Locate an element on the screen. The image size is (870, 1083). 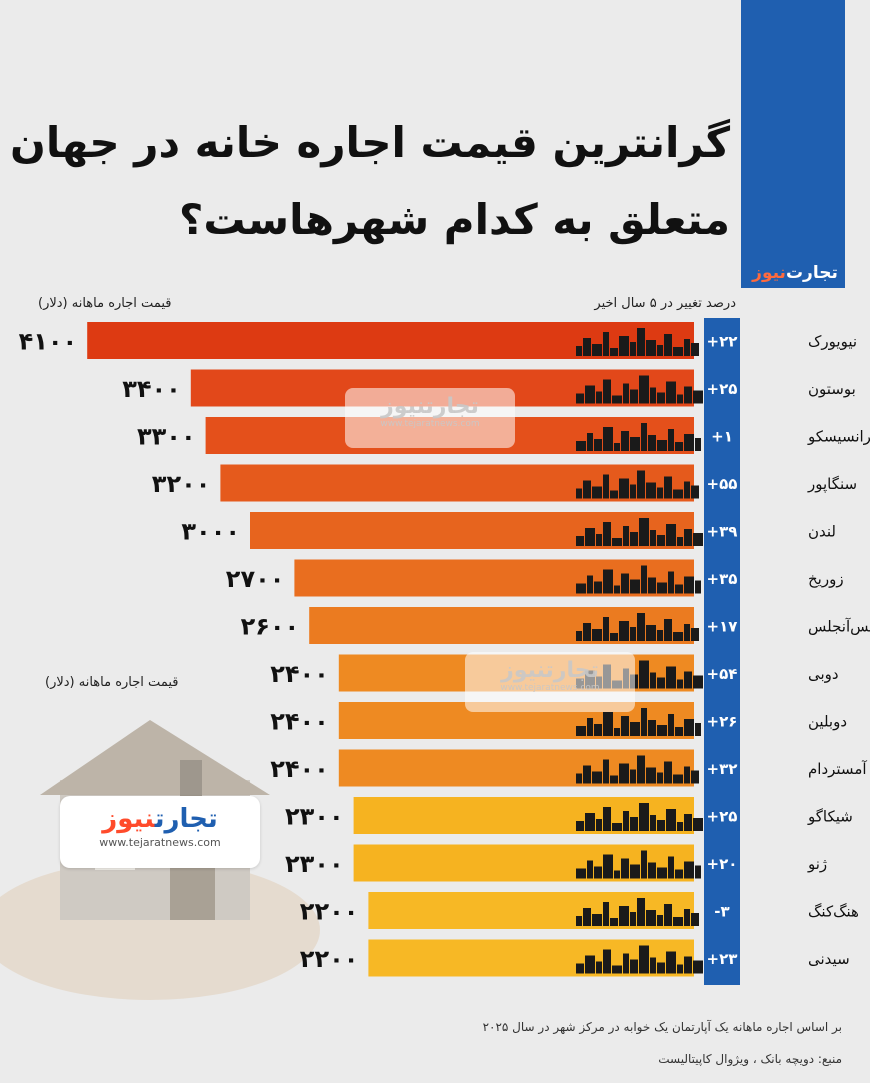
logo-name-part1: تجارت is located at coordinates (186, 819).